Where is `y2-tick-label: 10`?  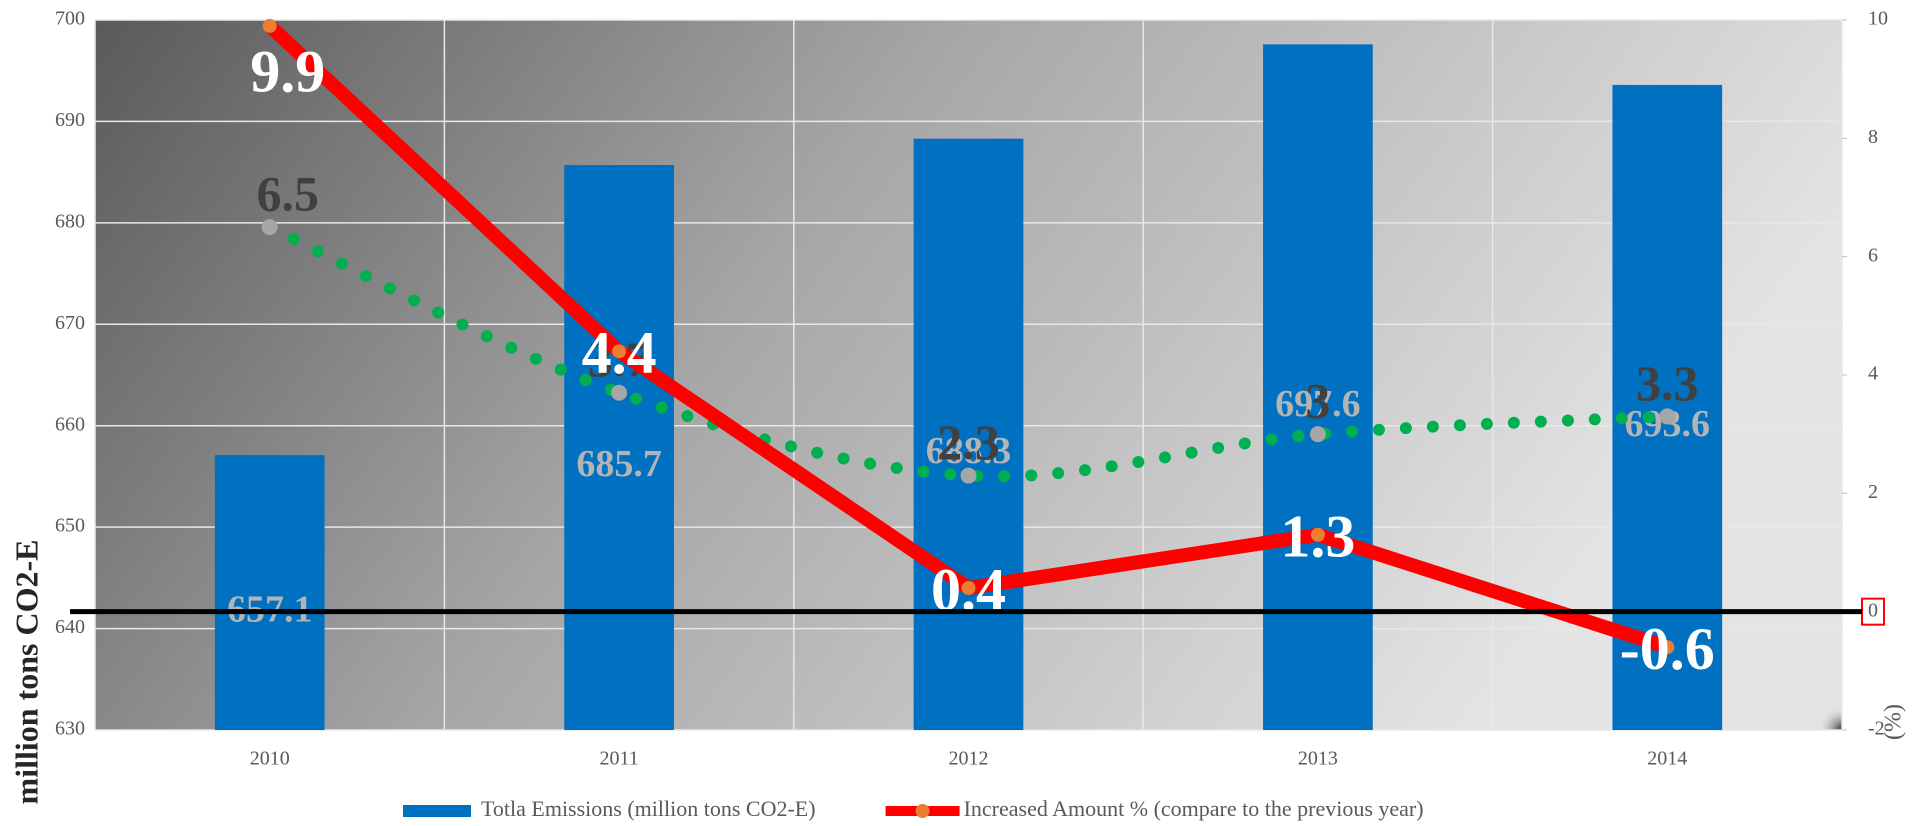
y2-tick-label: 10 is located at coordinates (1878, 19).